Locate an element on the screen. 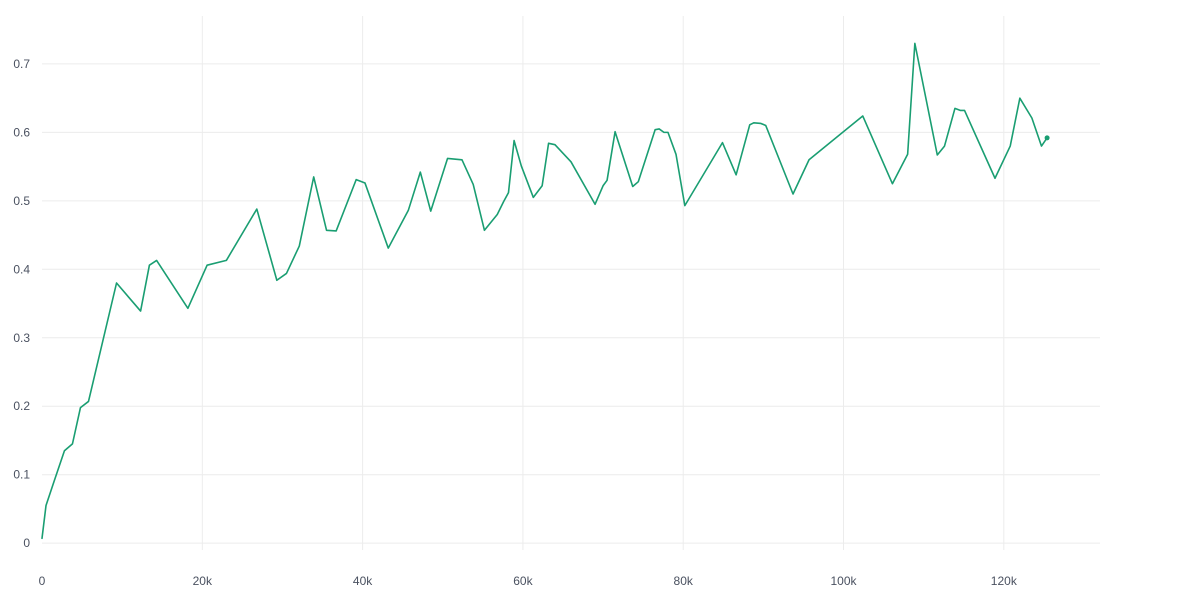  last-point-marker is located at coordinates (1047, 138).